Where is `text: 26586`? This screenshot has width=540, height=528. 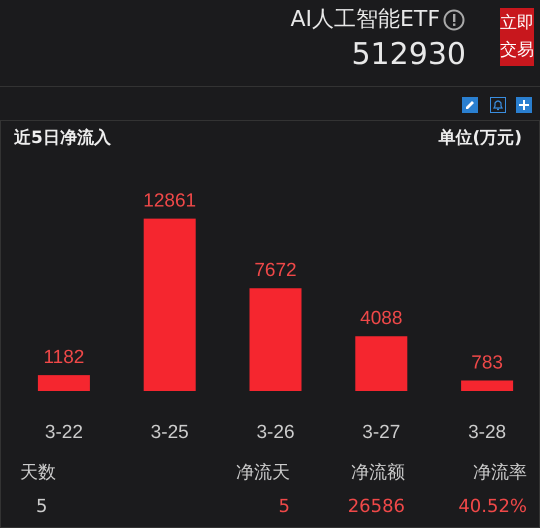
text: 26586 is located at coordinates (376, 506).